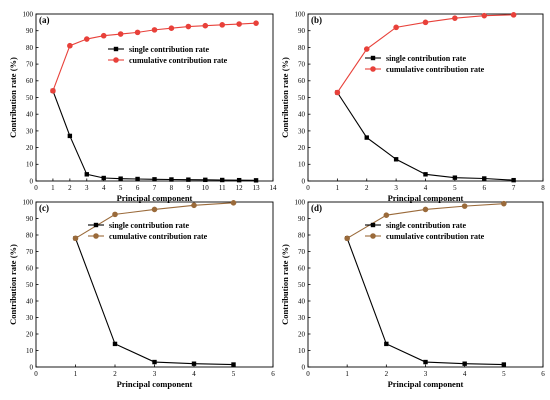  I want to click on legend-label: cumulative contribution rate, so click(158, 236).